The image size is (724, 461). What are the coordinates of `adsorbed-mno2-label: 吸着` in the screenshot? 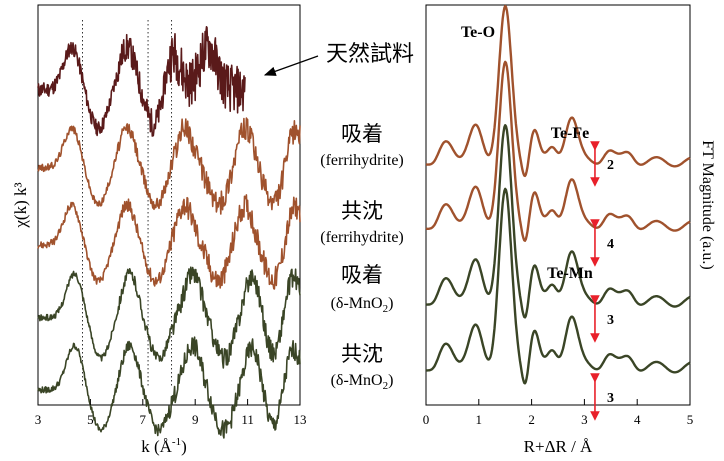 It's located at (362, 275).